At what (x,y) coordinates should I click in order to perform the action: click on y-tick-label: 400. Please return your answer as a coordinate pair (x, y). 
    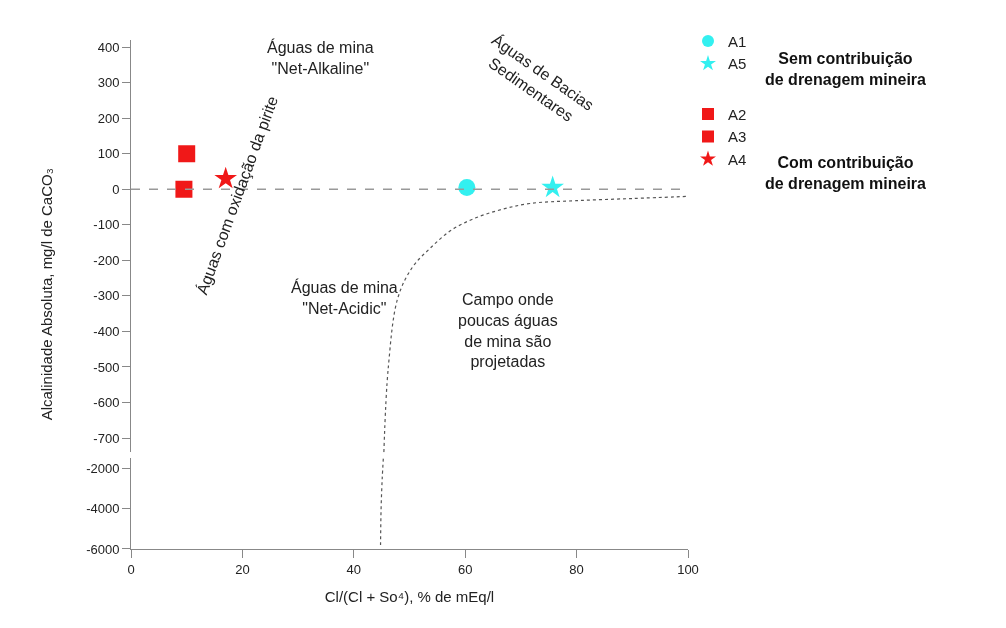
    Looking at the image, I should click on (108, 47).